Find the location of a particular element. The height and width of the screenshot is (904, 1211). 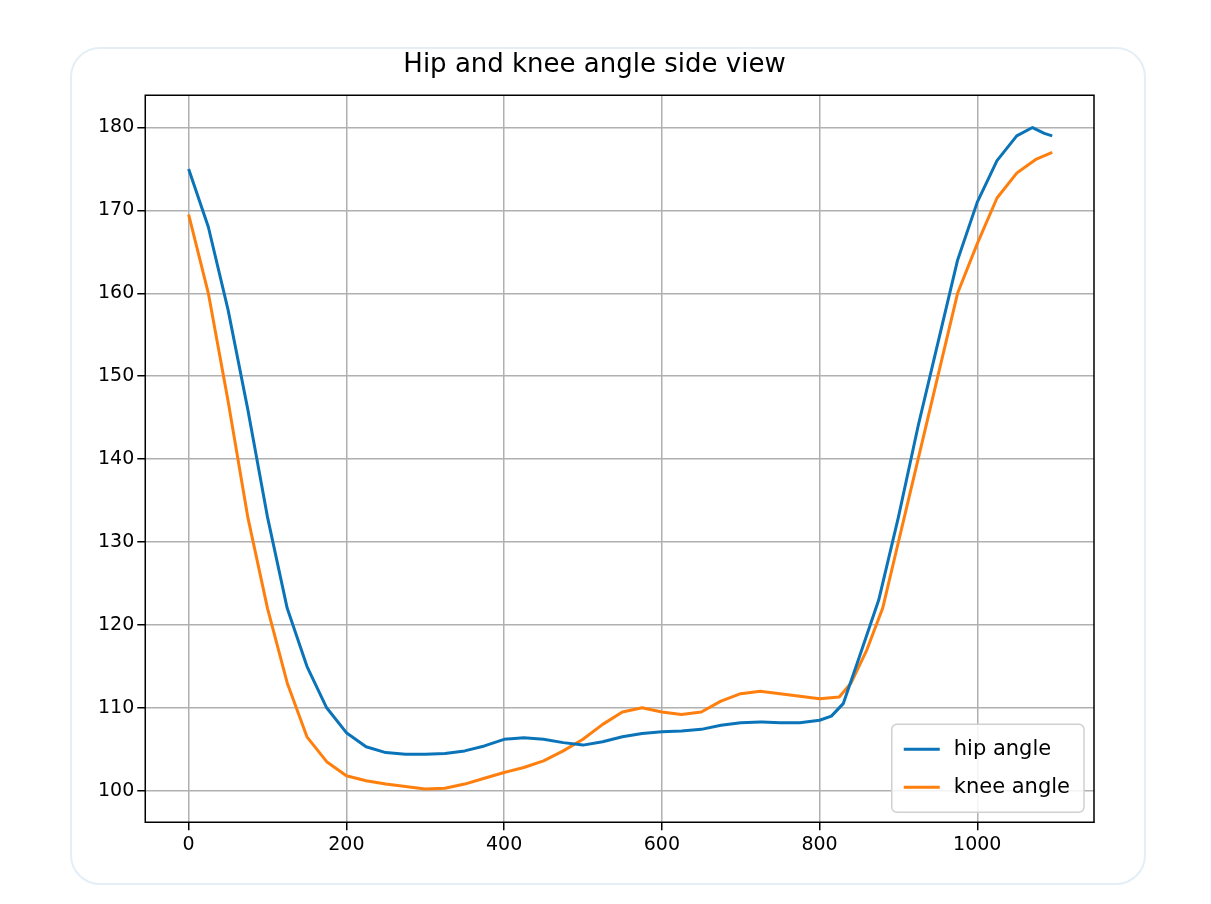

x-tick-label: 200 is located at coordinates (346, 842).